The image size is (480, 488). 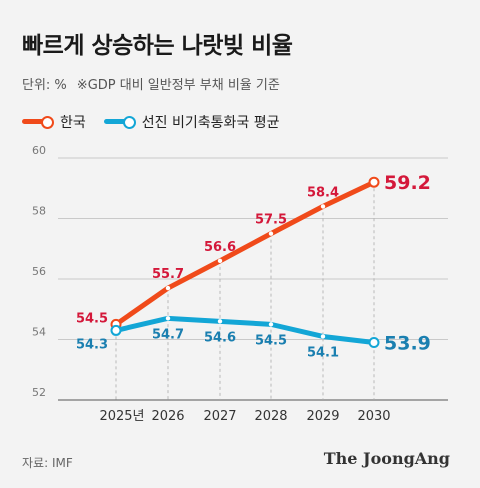 What do you see at coordinates (323, 192) in the screenshot?
I see `data-label-korea-4: 58.4` at bounding box center [323, 192].